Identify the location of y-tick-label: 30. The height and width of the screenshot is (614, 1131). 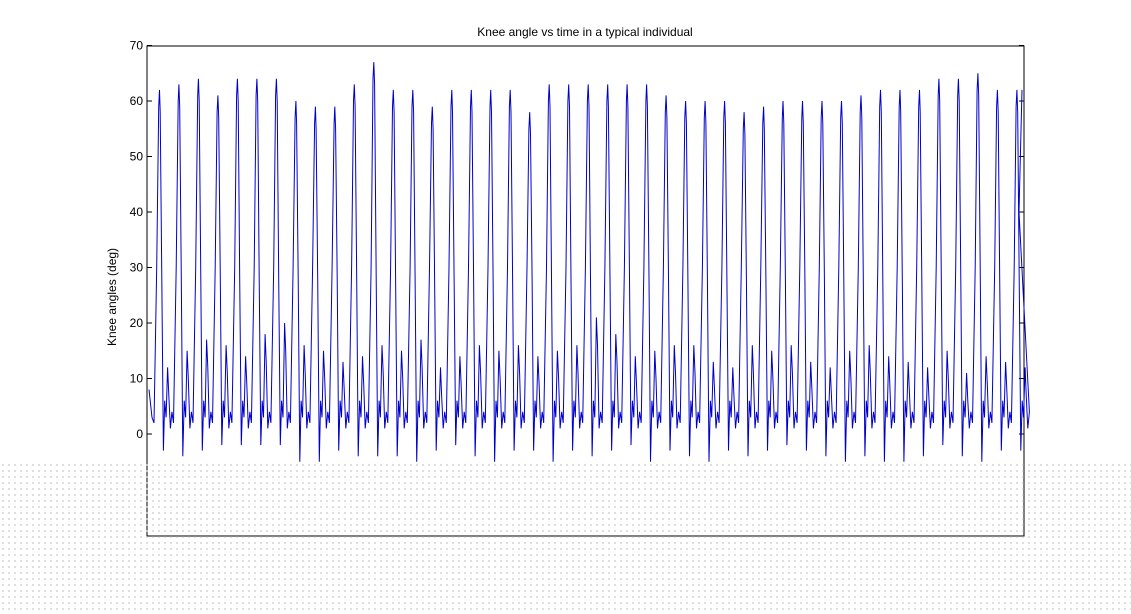
(137, 268).